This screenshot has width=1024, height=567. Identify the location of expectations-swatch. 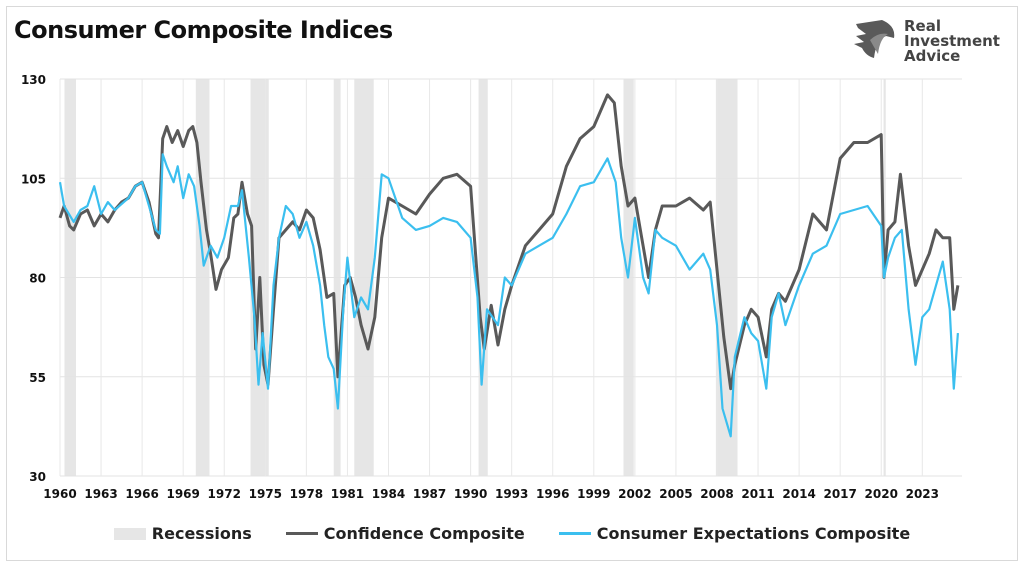
(574, 533).